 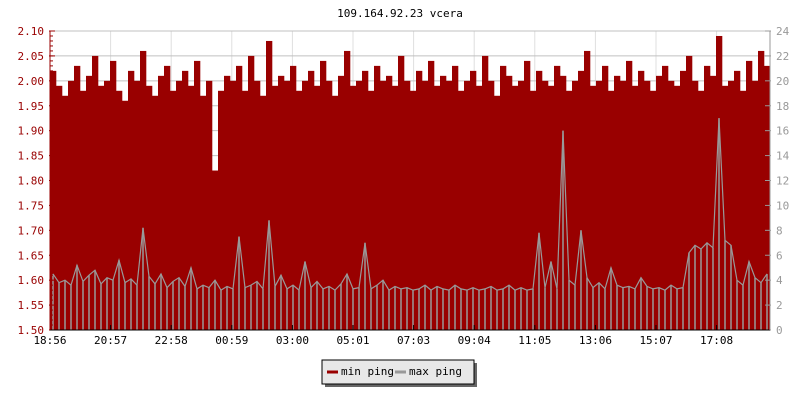 What do you see at coordinates (782, 56) in the screenshot?
I see `right-tick-label: 22` at bounding box center [782, 56].